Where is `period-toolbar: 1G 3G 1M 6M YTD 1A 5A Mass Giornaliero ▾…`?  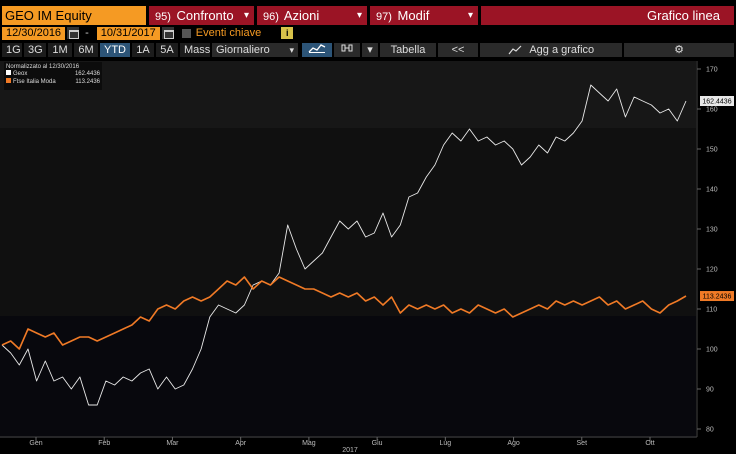 period-toolbar: 1G 3G 1M 6M YTD 1A 5A Mass Giornaliero ▾… is located at coordinates (368, 50).